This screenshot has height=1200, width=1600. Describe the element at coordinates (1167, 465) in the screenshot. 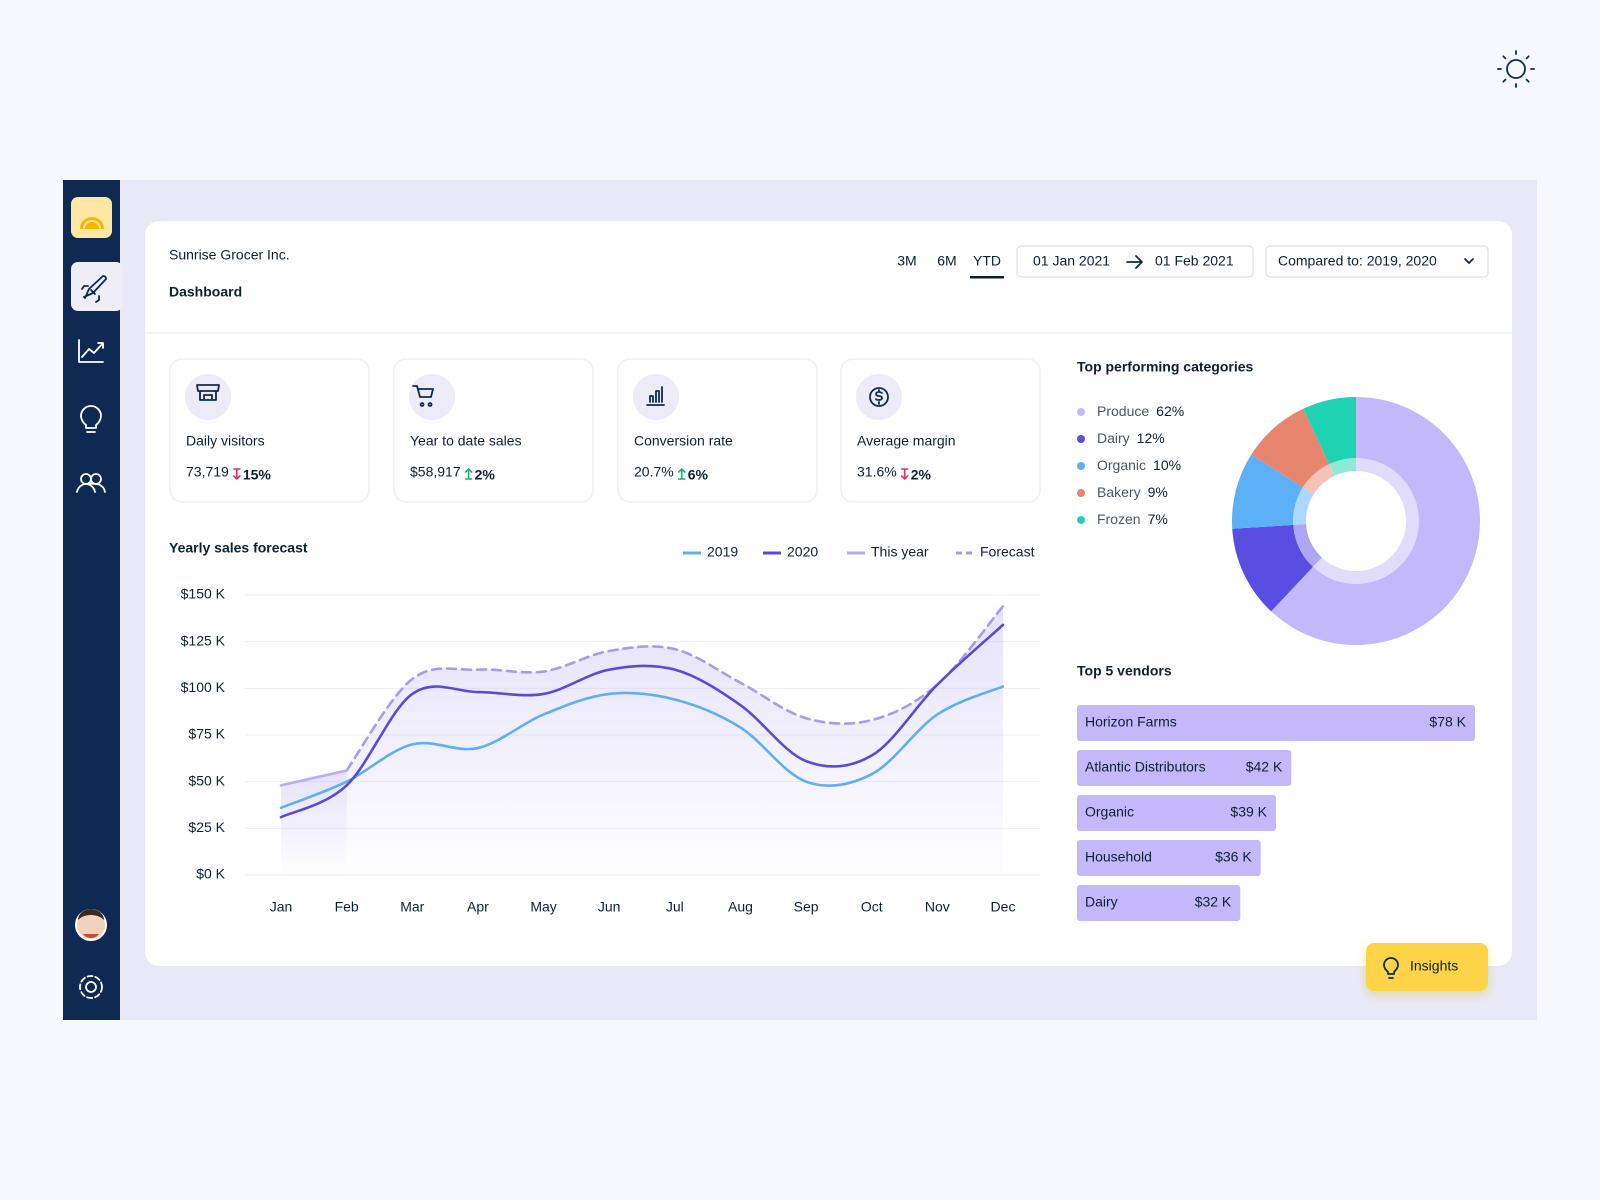

I see `legend-value: 10%` at that location.